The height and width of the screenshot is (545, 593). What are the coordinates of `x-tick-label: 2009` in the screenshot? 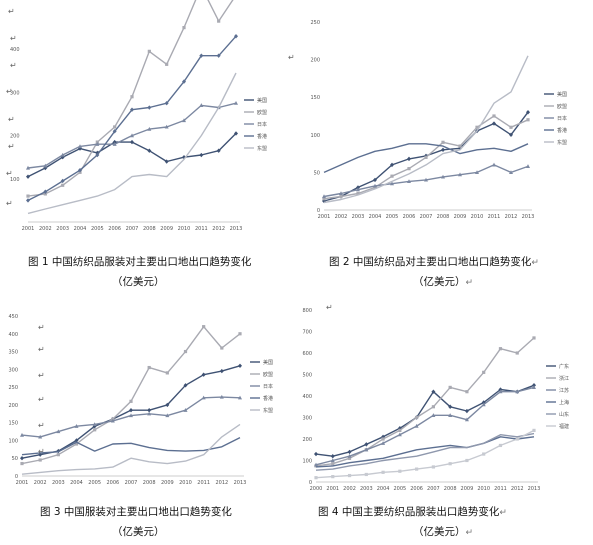 It's located at (167, 483).